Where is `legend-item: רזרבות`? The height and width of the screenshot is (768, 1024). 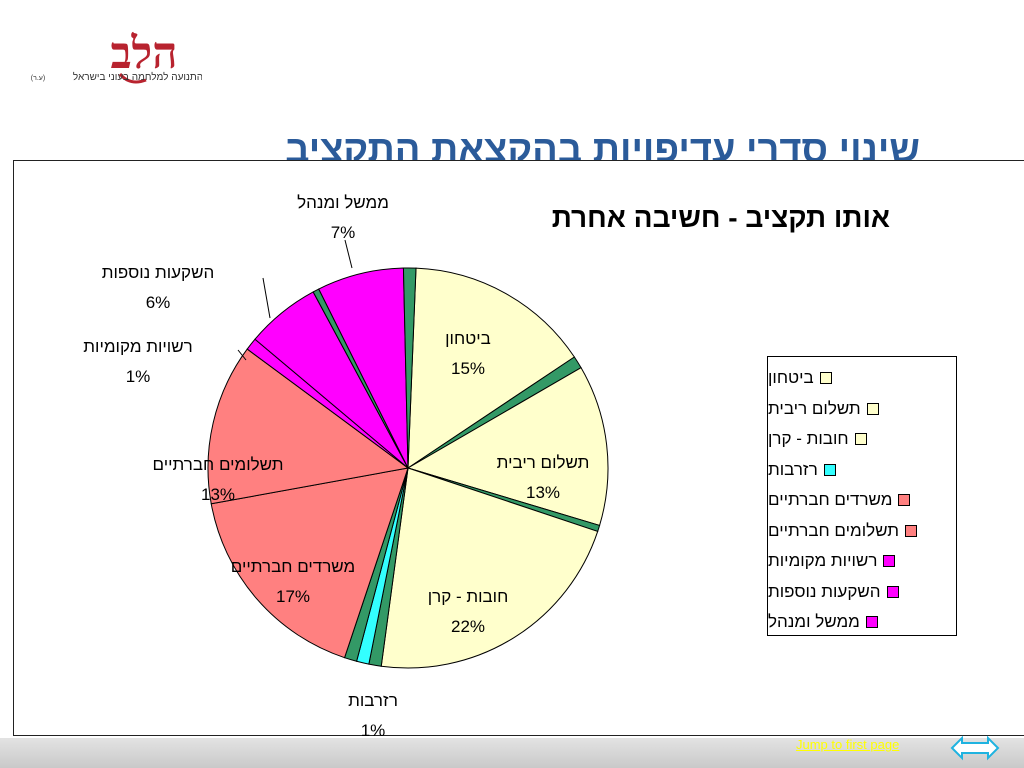 legend-item: רזרבות is located at coordinates (858, 470).